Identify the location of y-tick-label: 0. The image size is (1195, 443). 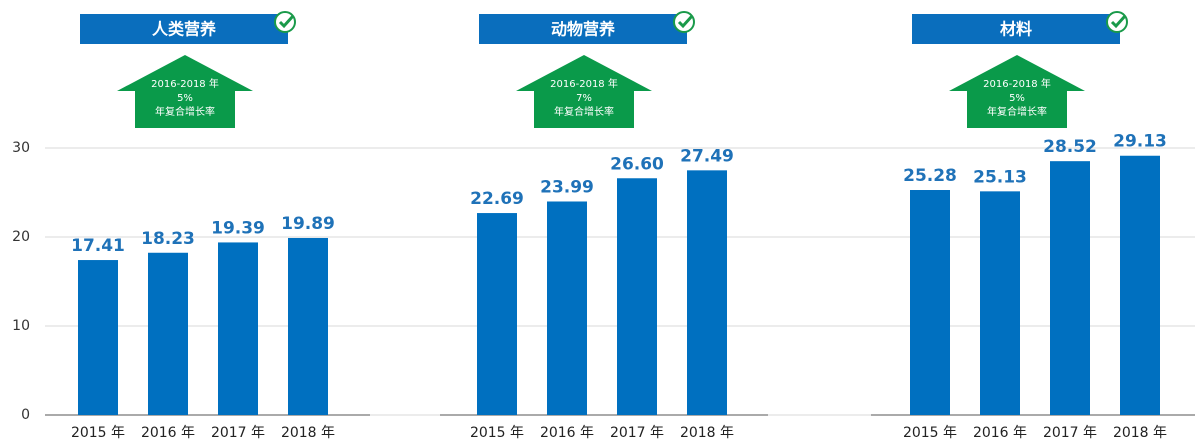
(25, 415).